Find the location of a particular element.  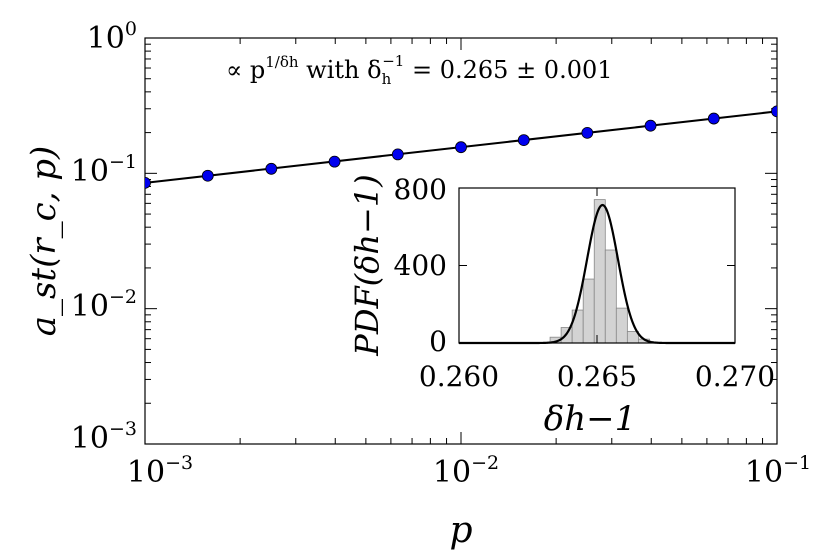

x-tick-label-1: 10⁻³ is located at coordinates (160, 471).